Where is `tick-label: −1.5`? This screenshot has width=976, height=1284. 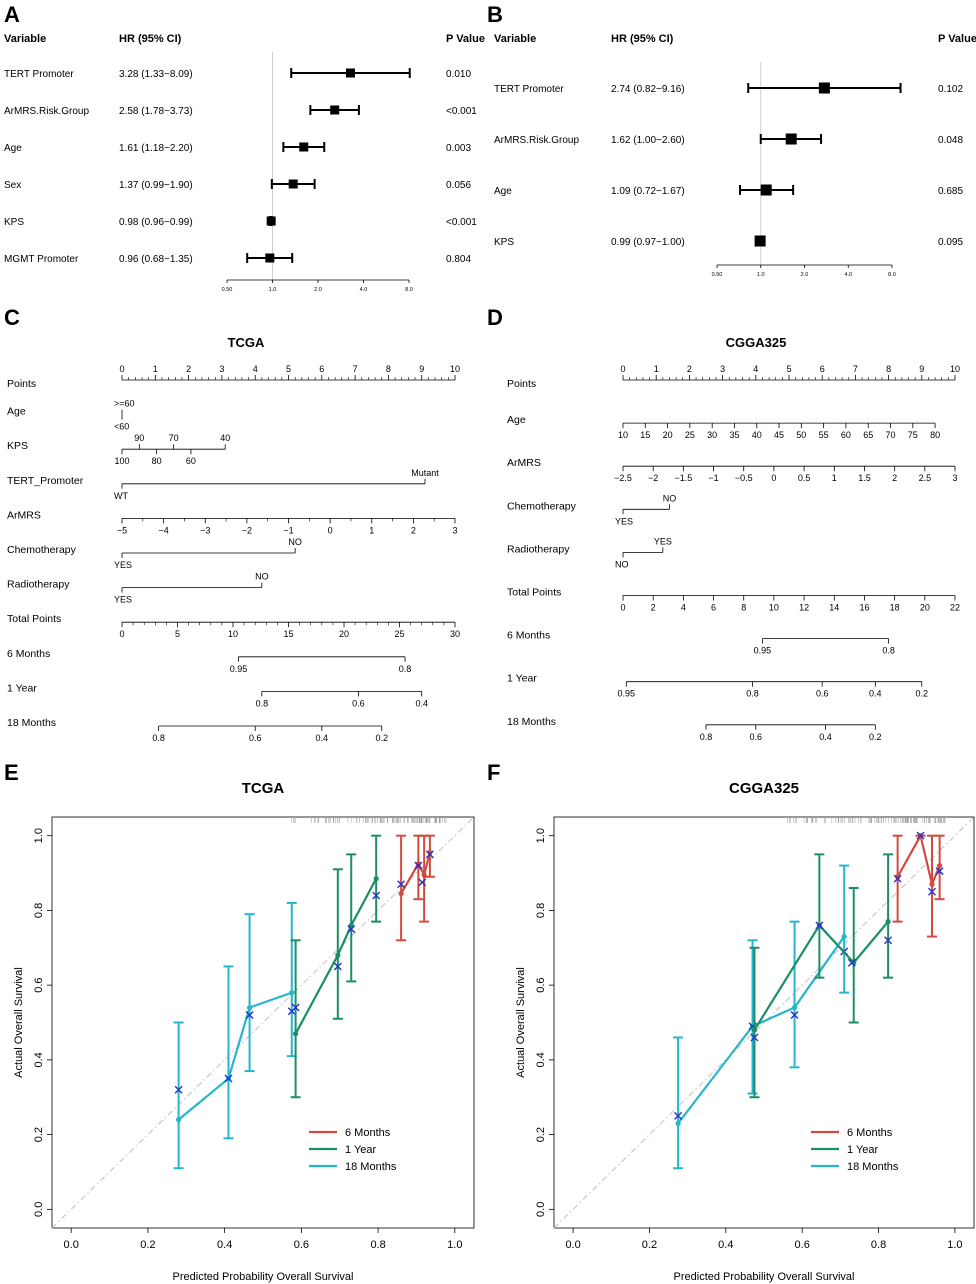 tick-label: −1.5 is located at coordinates (683, 478).